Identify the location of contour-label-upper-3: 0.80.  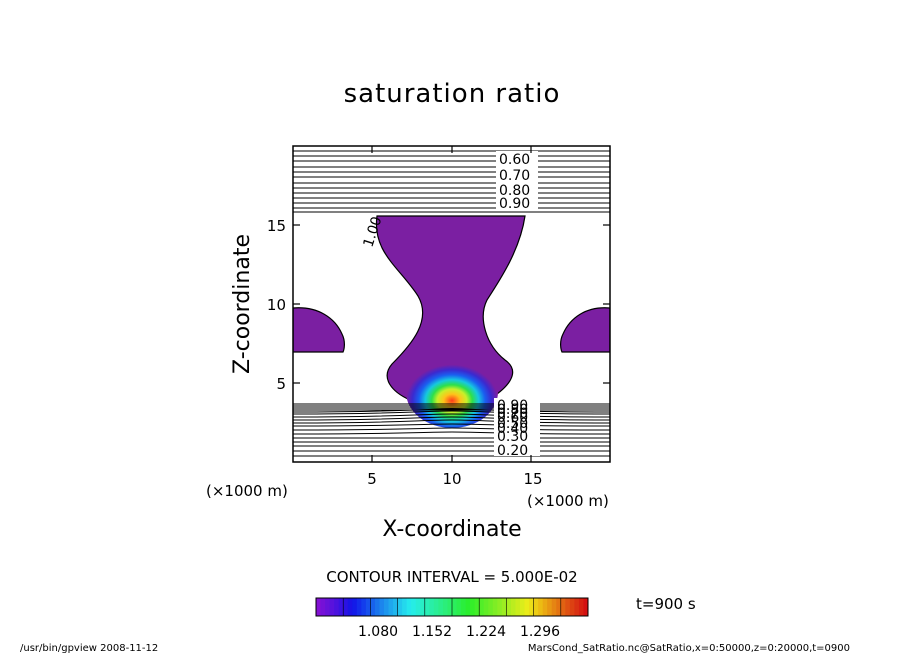
(514, 191).